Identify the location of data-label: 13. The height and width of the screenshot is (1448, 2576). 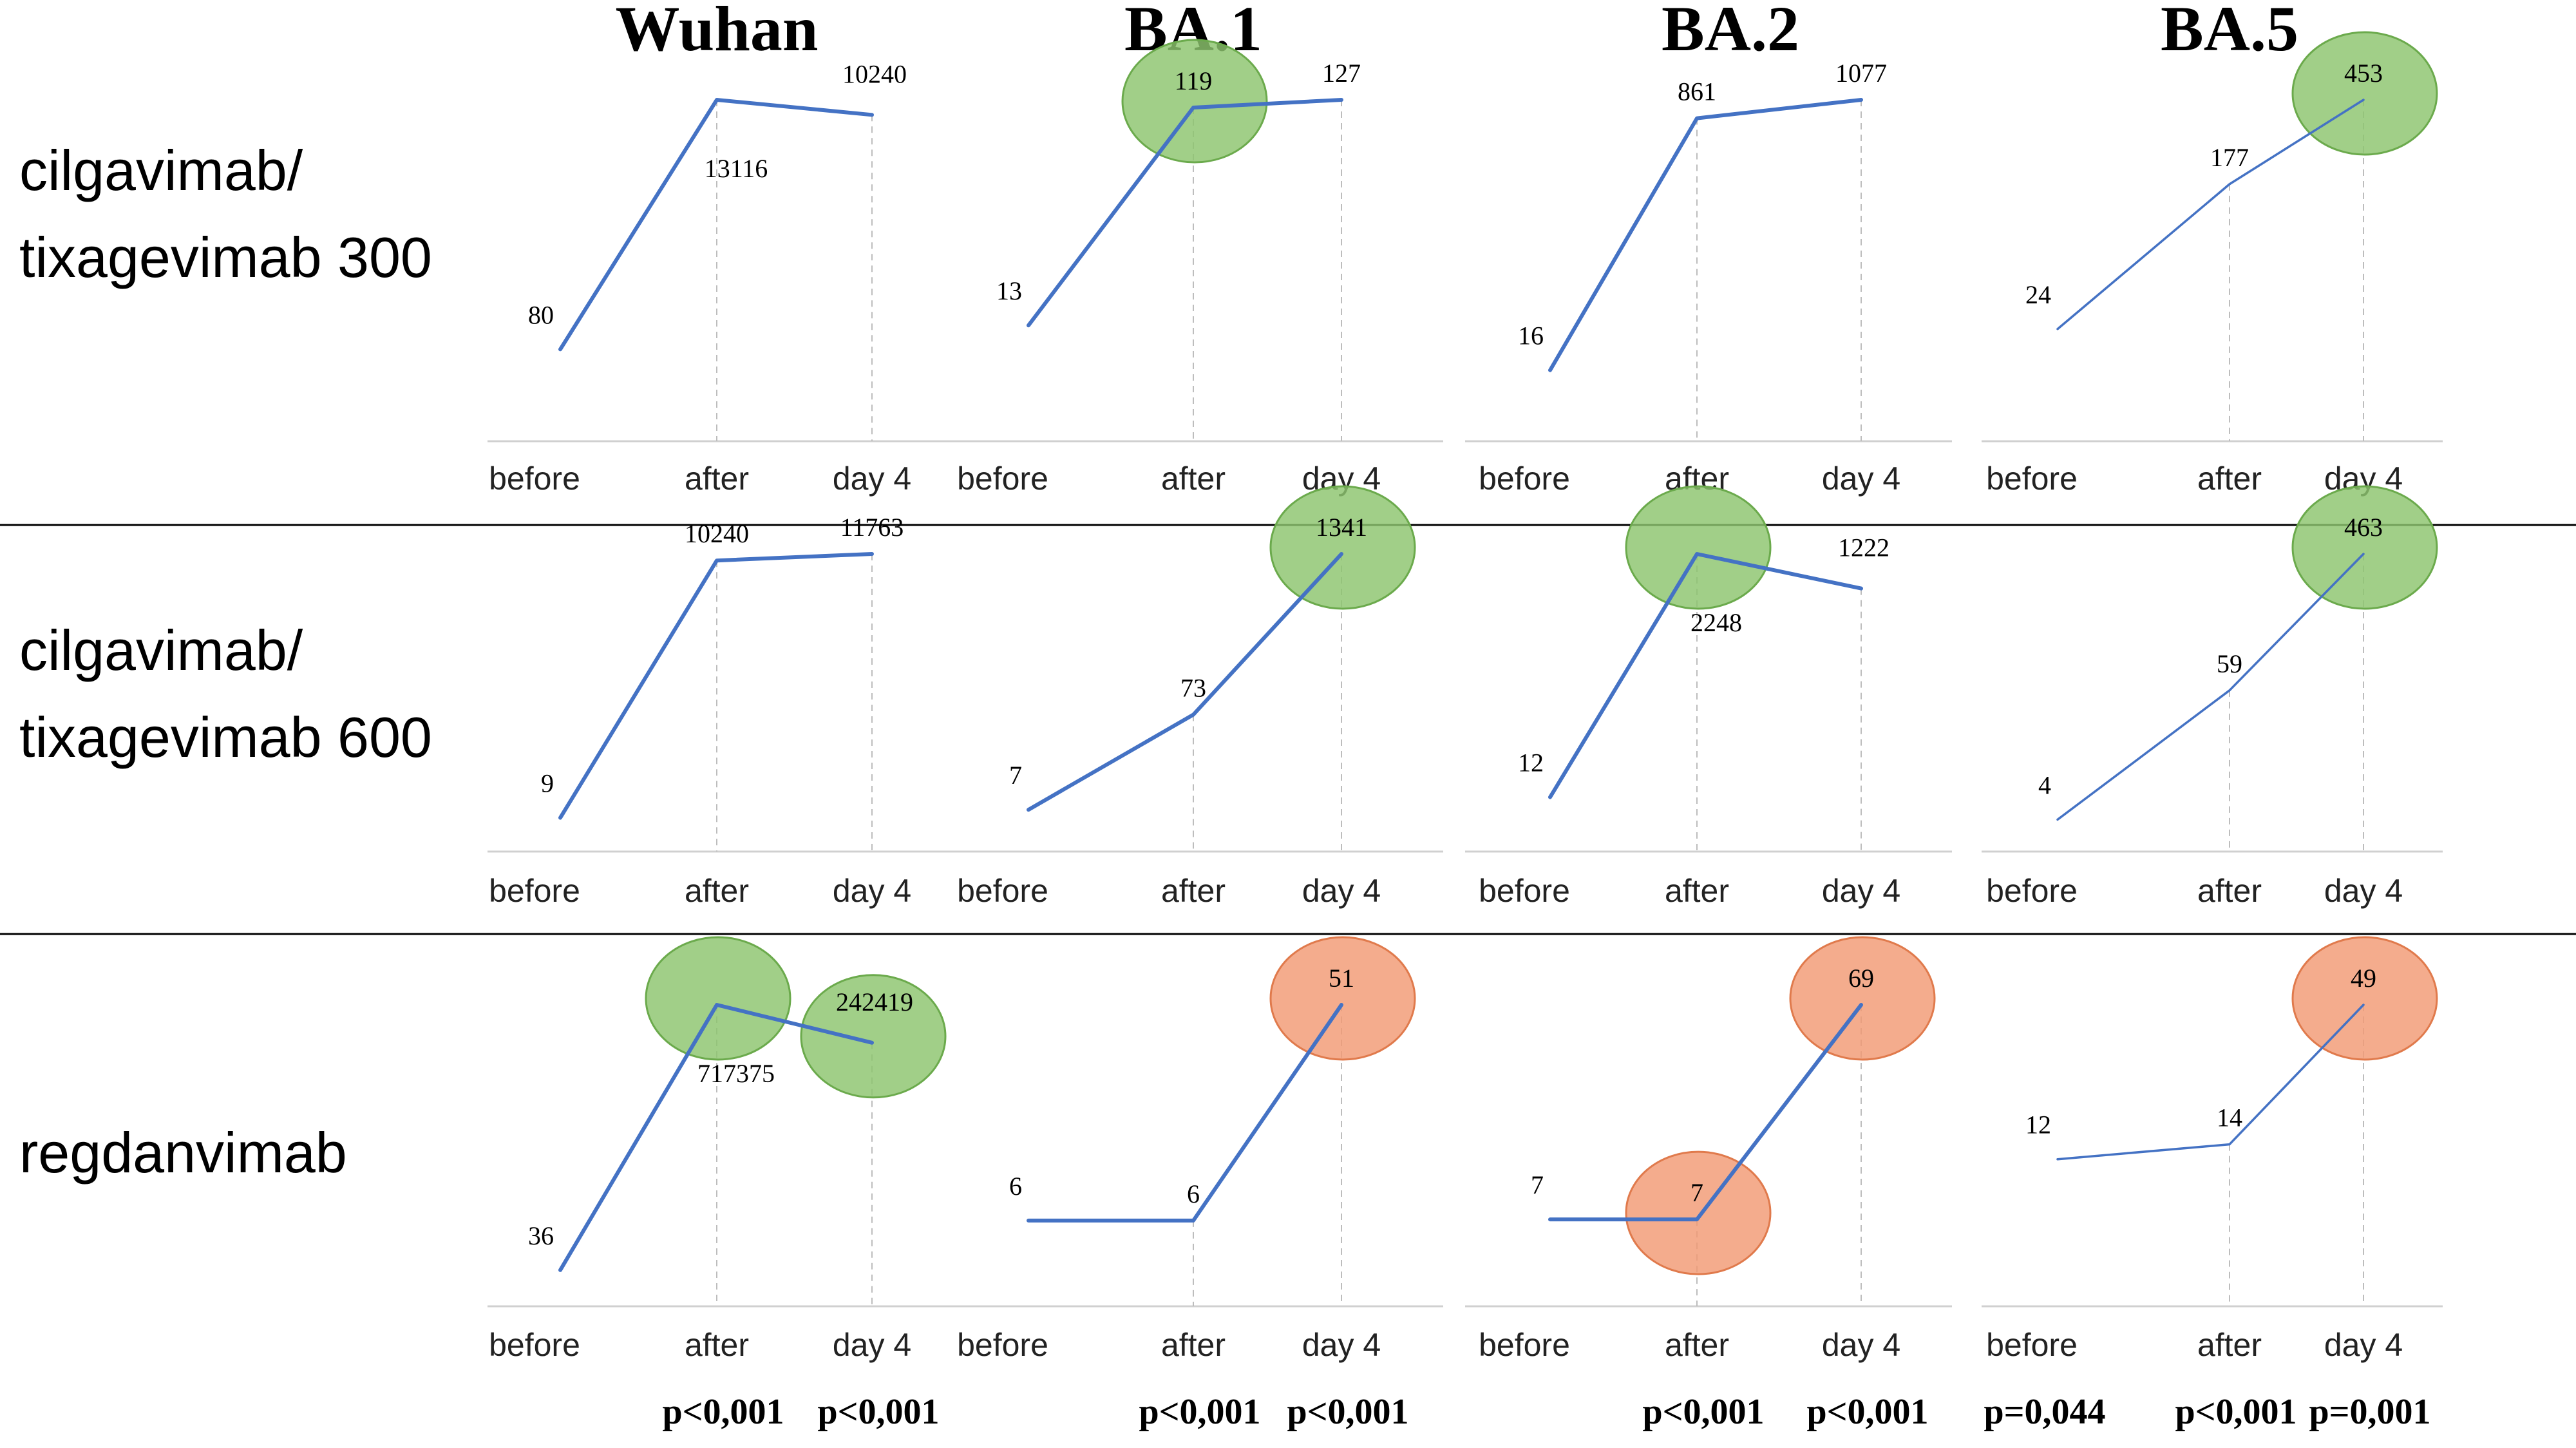
(1009, 290).